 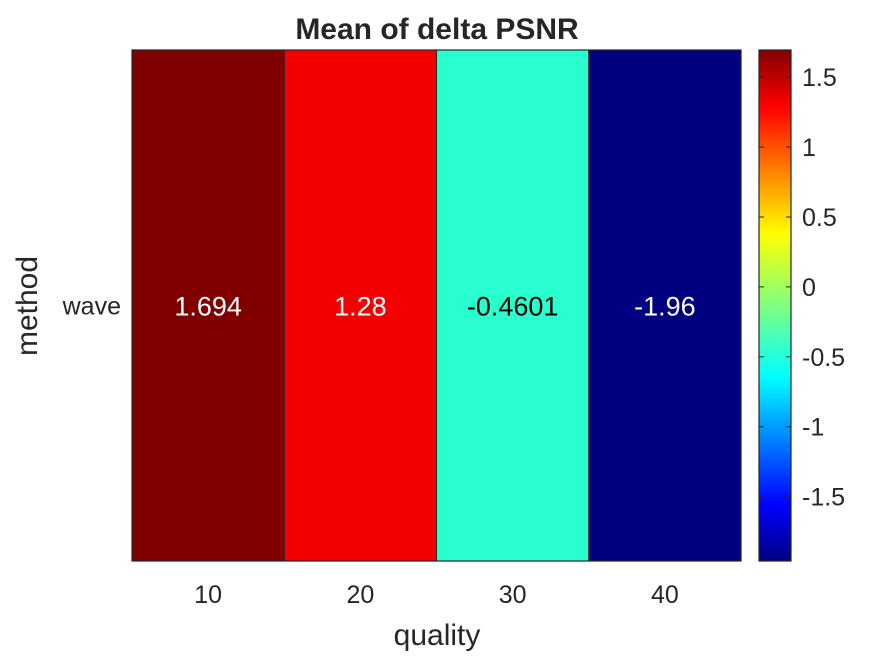 I want to click on x-axis-label: quality, so click(x=437, y=635).